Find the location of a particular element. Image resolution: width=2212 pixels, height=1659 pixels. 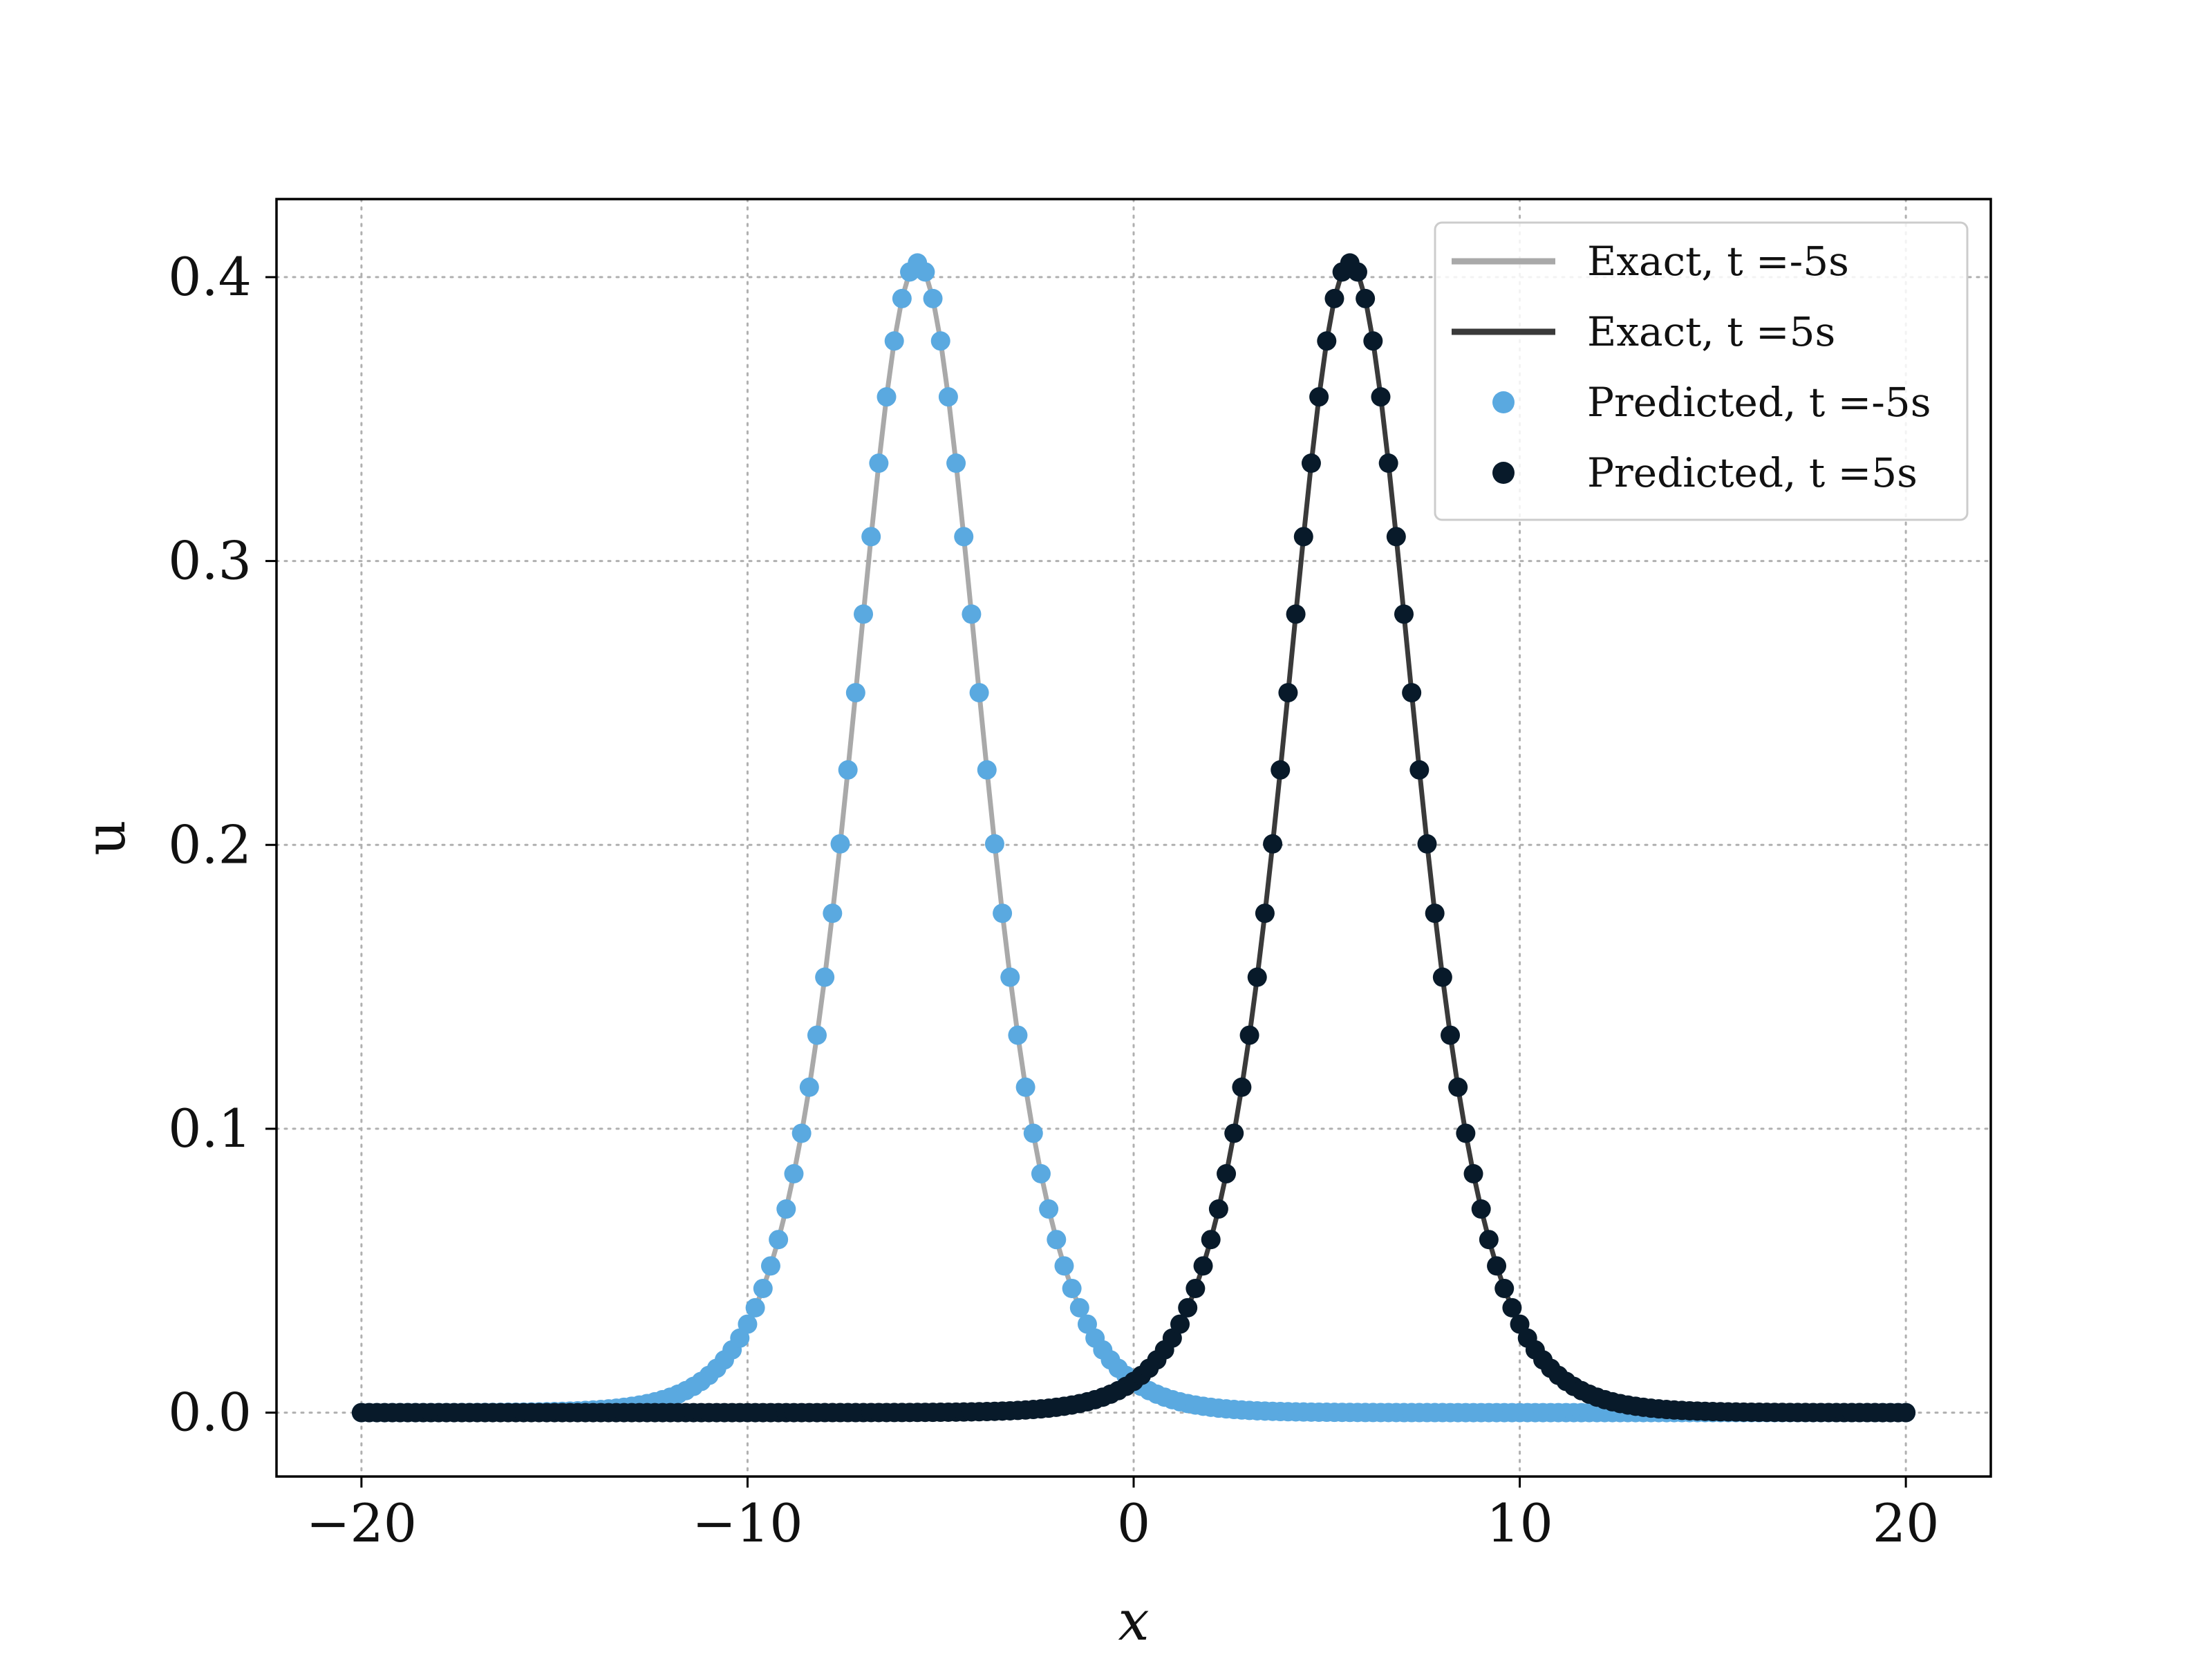

y-tick-label: 0.4 is located at coordinates (210, 277).